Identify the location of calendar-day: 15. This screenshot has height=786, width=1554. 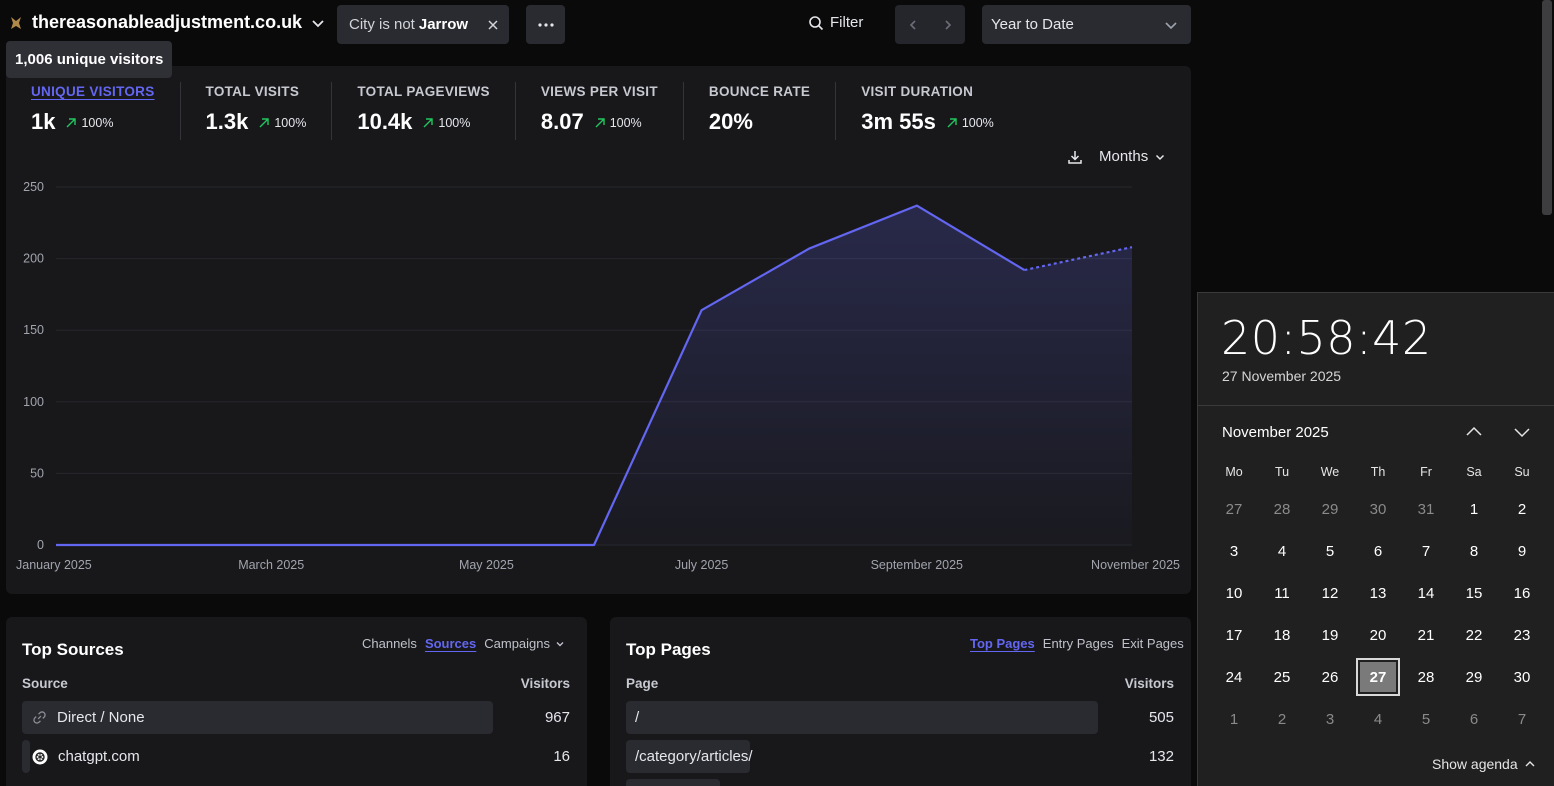
(1474, 593).